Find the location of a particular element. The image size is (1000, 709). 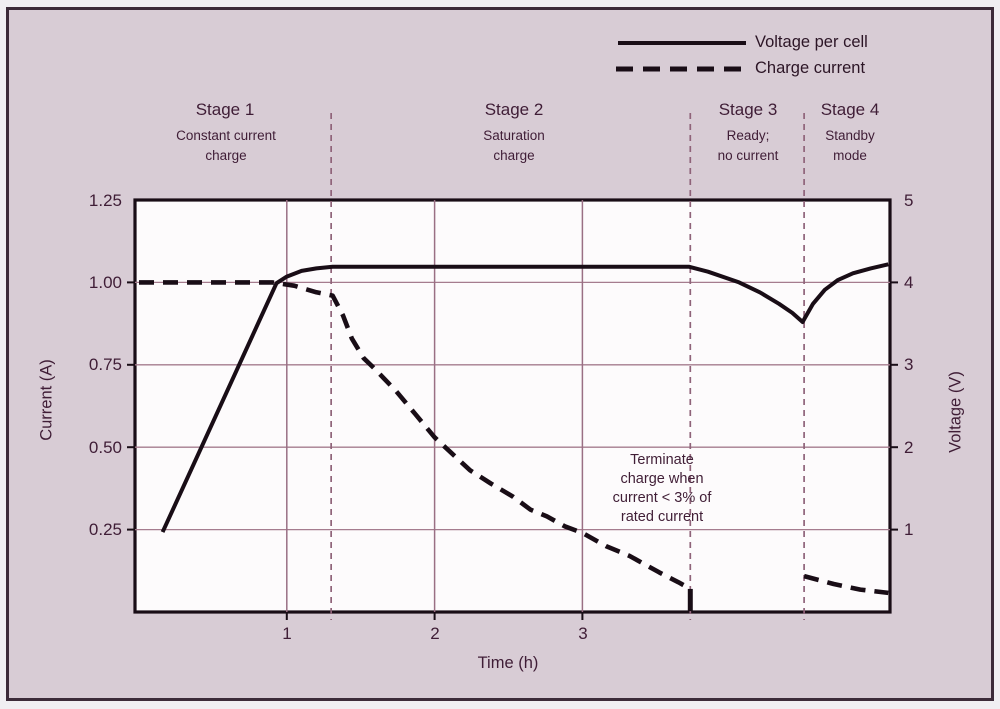

stage-2-desc: Saturation charge is located at coordinates (514, 145).